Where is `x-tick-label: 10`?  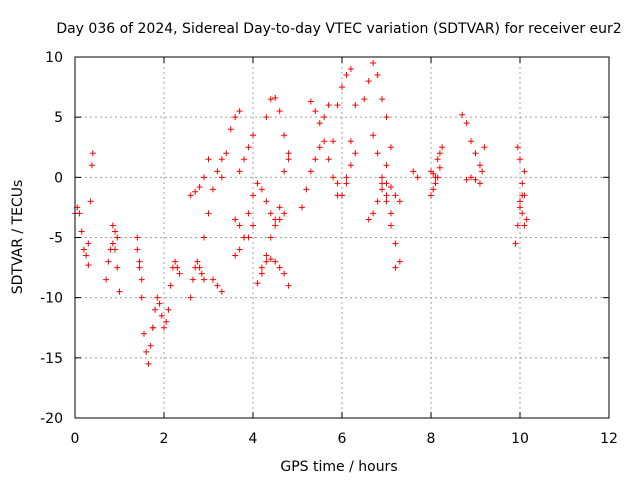
x-tick-label: 10 is located at coordinates (520, 439).